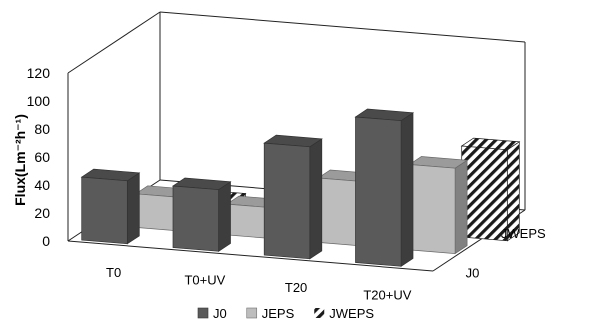  Describe the element at coordinates (39, 73) in the screenshot. I see `y-tick-label: 120` at that location.